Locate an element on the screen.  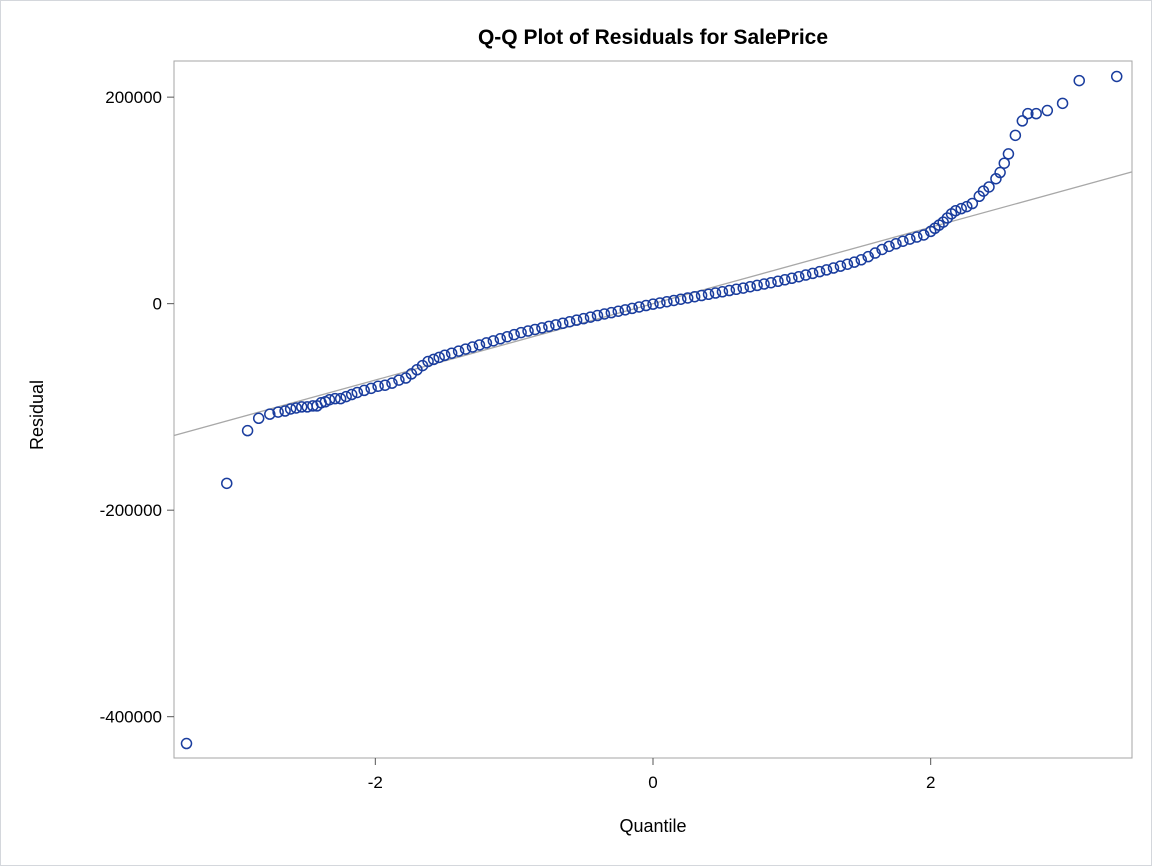
y-axis: -400000 -200000 0 200000 is located at coordinates (137, 407).